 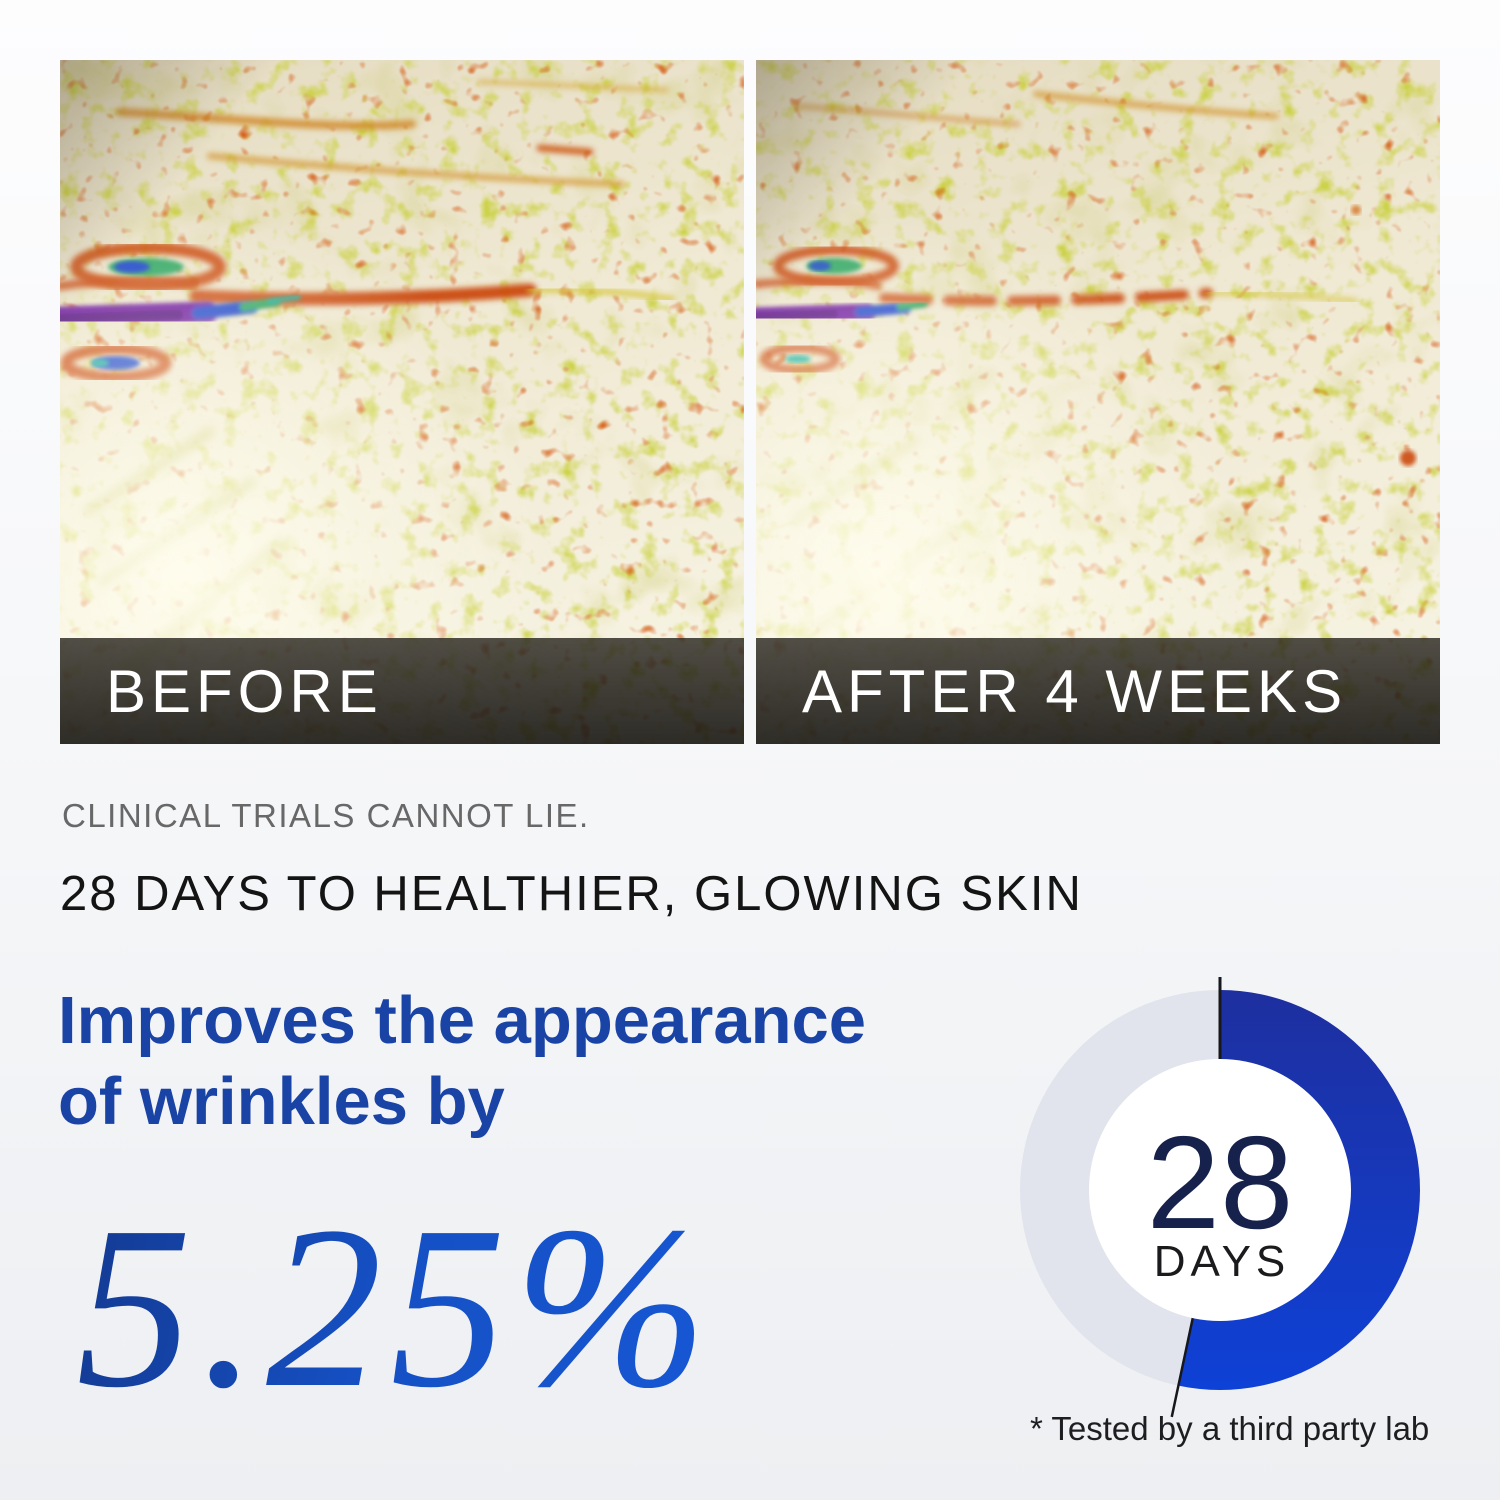 I want to click on eyebrow-text: CLINICAL TRIALS CANNOT LIE., so click(x=326, y=815).